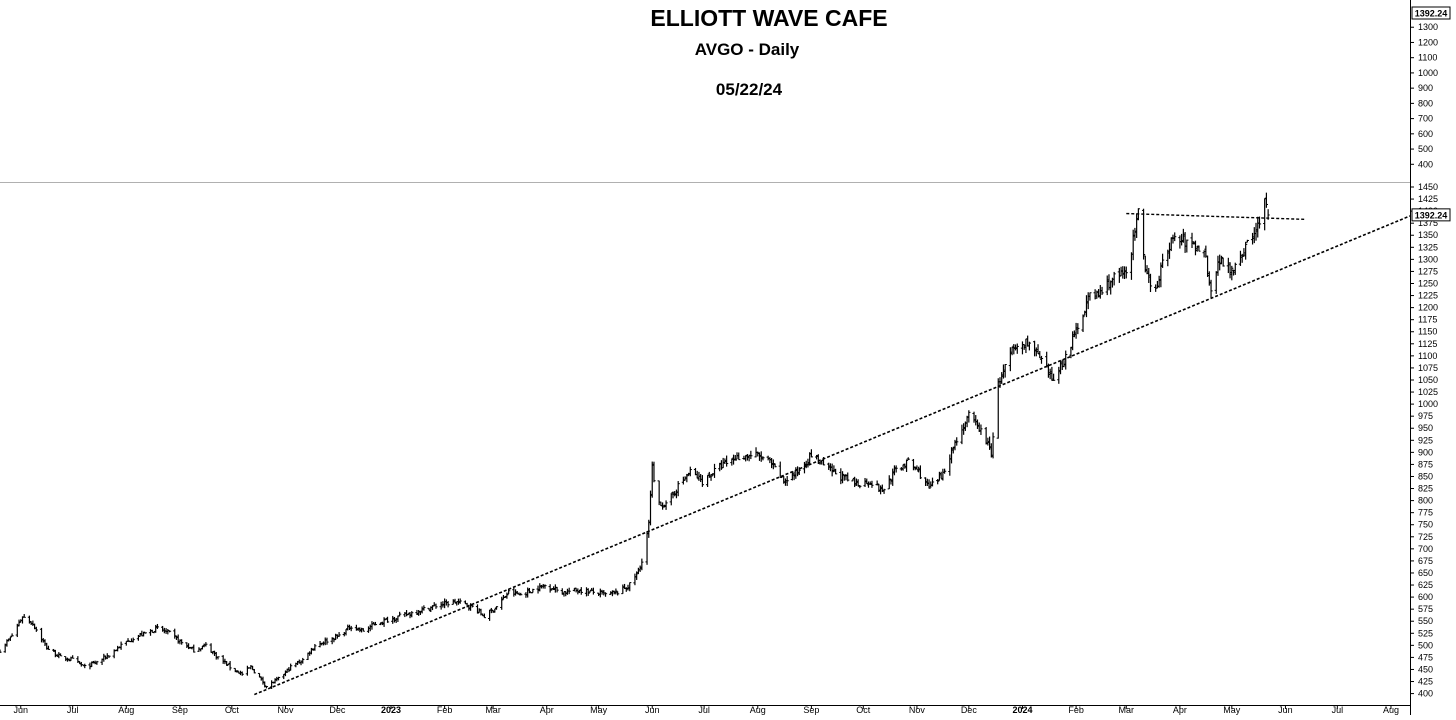 The image size is (1456, 720). What do you see at coordinates (1425, 428) in the screenshot?
I see `main-y-tick-label: 950` at bounding box center [1425, 428].